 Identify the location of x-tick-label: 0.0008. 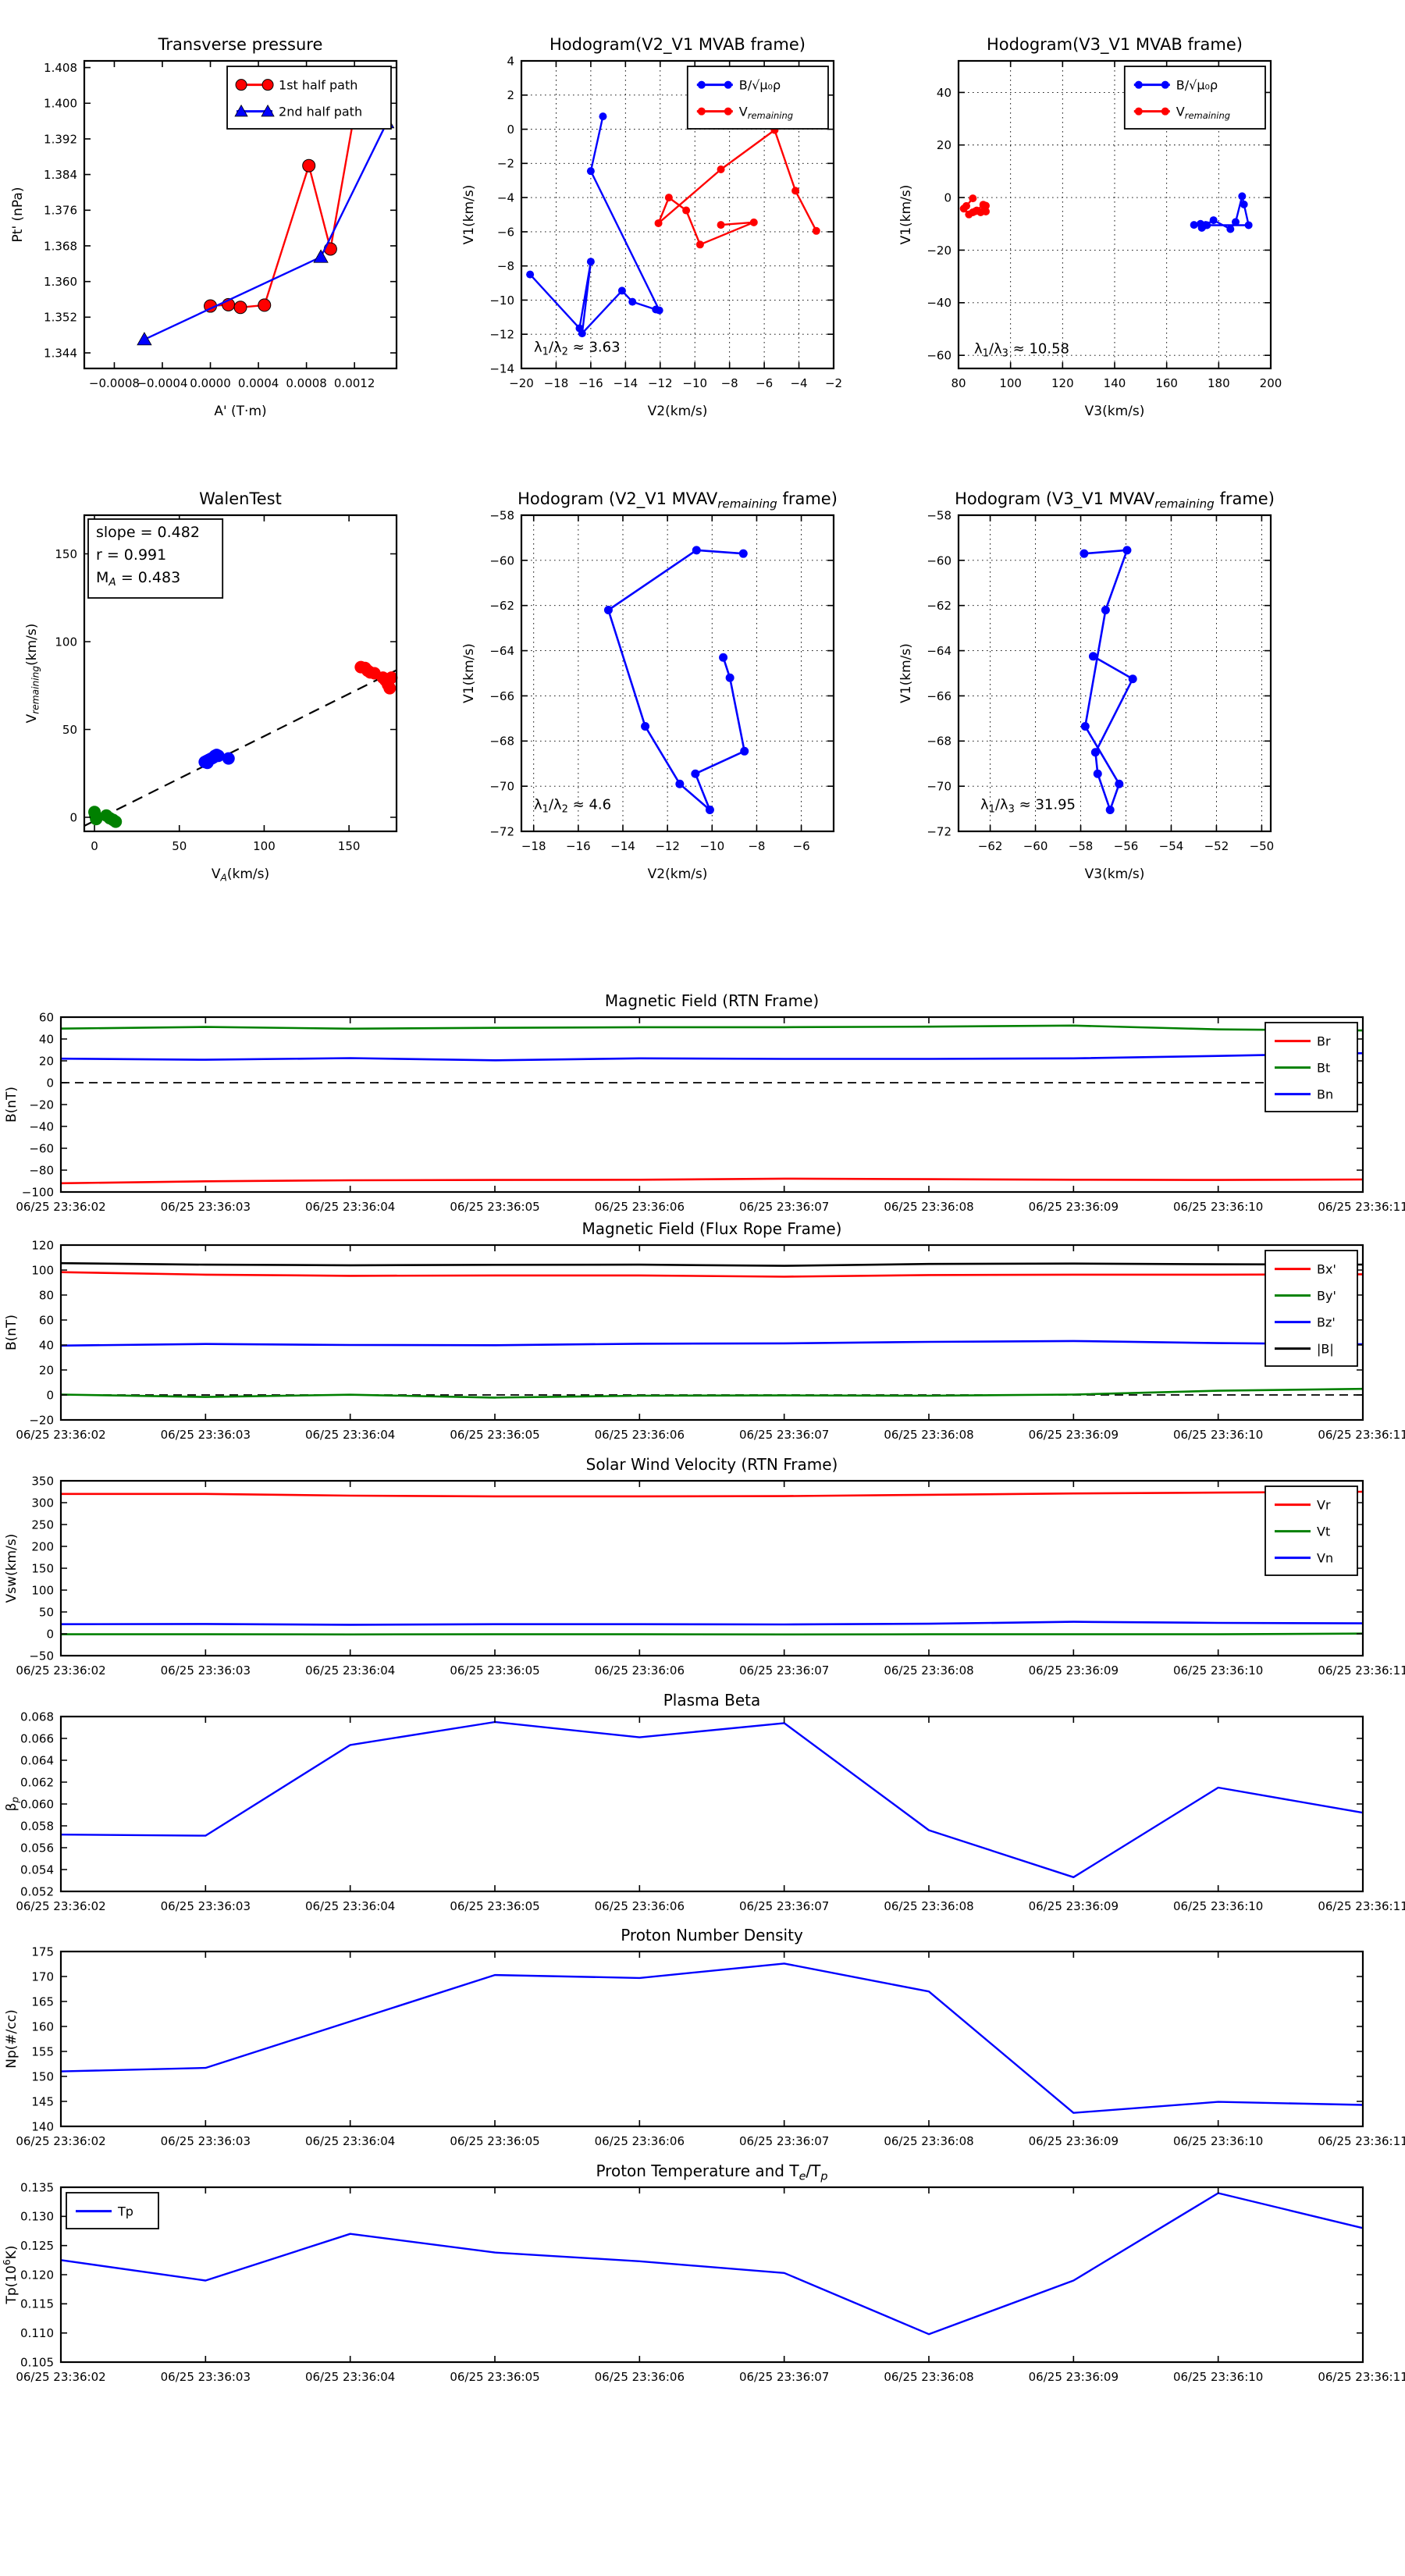
(306, 383).